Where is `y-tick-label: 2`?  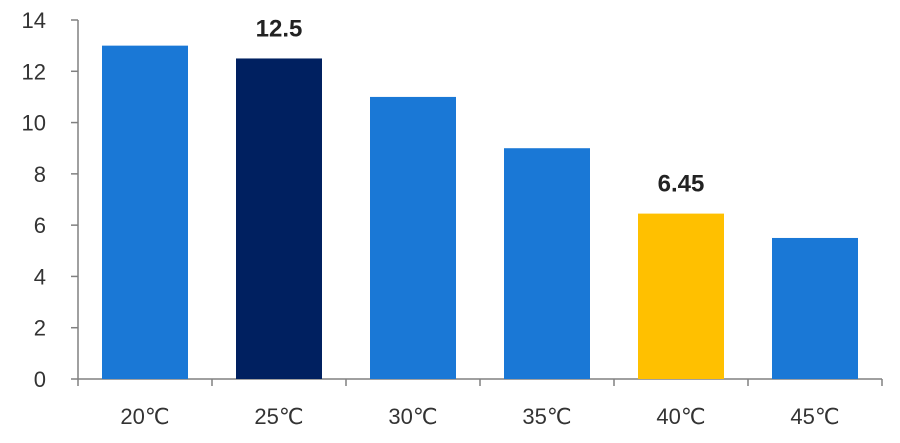
y-tick-label: 2 is located at coordinates (40, 328).